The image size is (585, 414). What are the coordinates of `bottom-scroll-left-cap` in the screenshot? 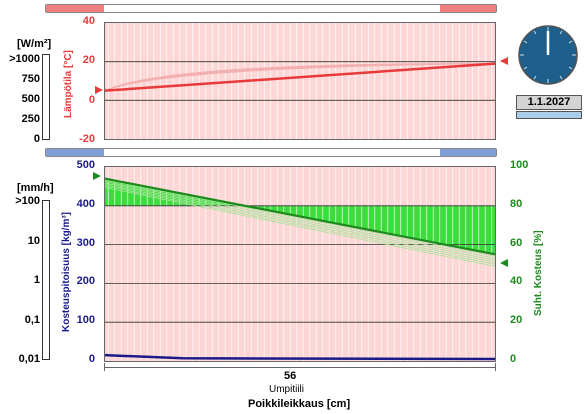 It's located at (75, 152).